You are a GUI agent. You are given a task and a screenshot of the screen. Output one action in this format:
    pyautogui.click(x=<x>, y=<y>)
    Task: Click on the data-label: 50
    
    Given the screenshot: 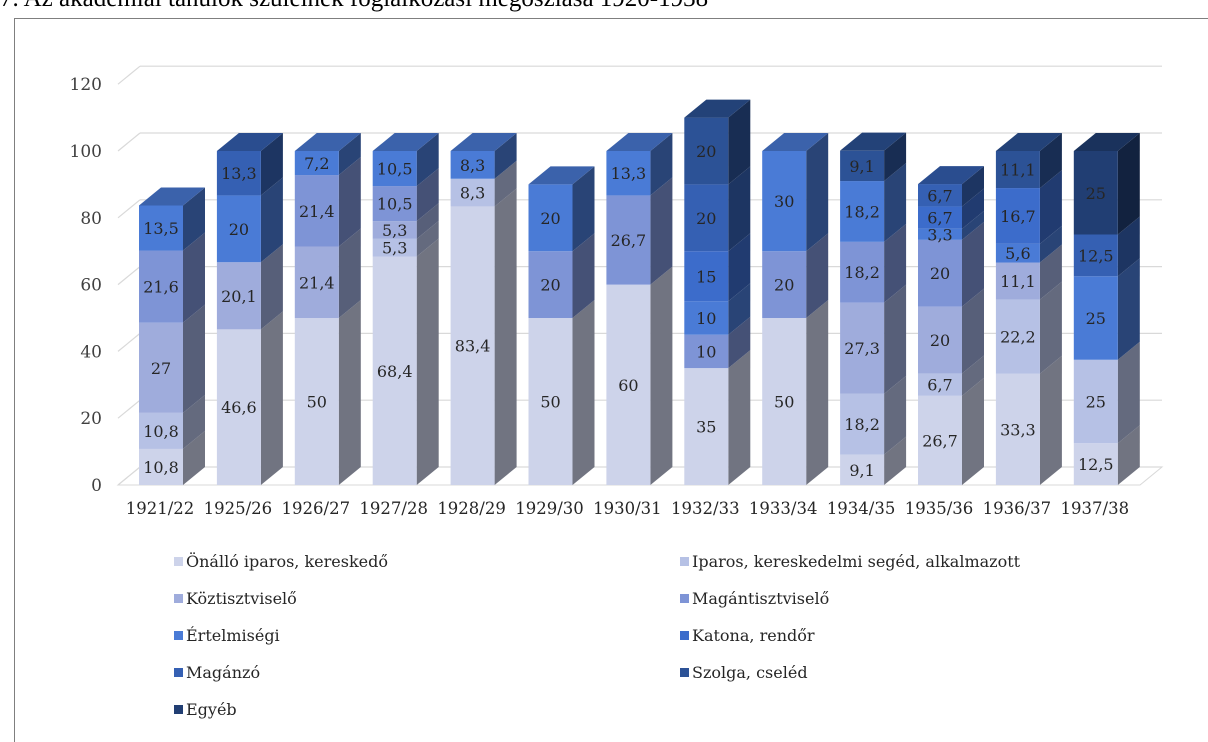 What is the action you would take?
    pyautogui.click(x=784, y=402)
    